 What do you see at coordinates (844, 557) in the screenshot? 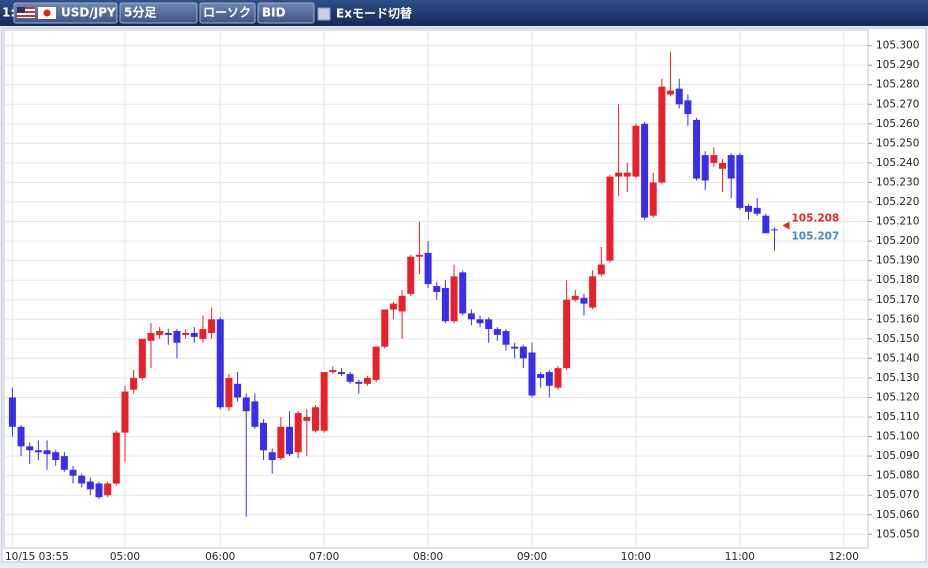
I see `x-tick-label: 12:00` at bounding box center [844, 557].